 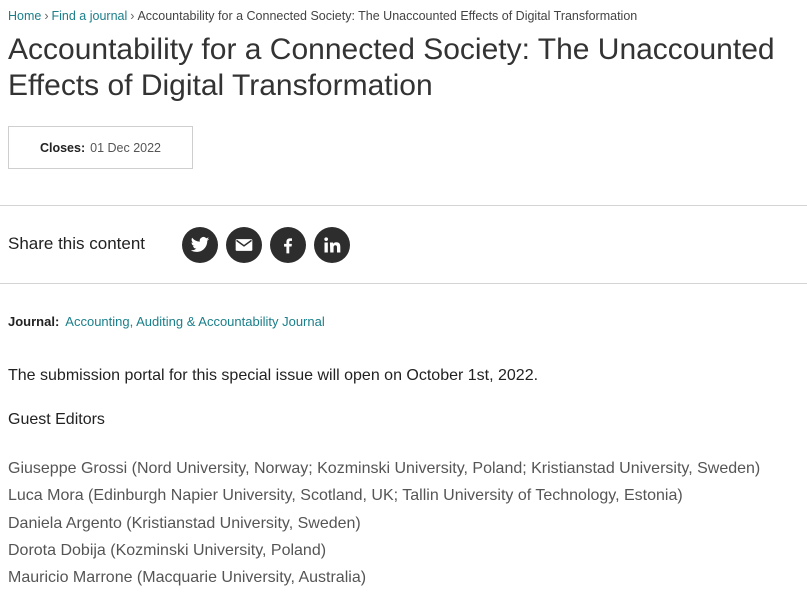 I want to click on closes-date: 01 Dec 2022, so click(x=126, y=147).